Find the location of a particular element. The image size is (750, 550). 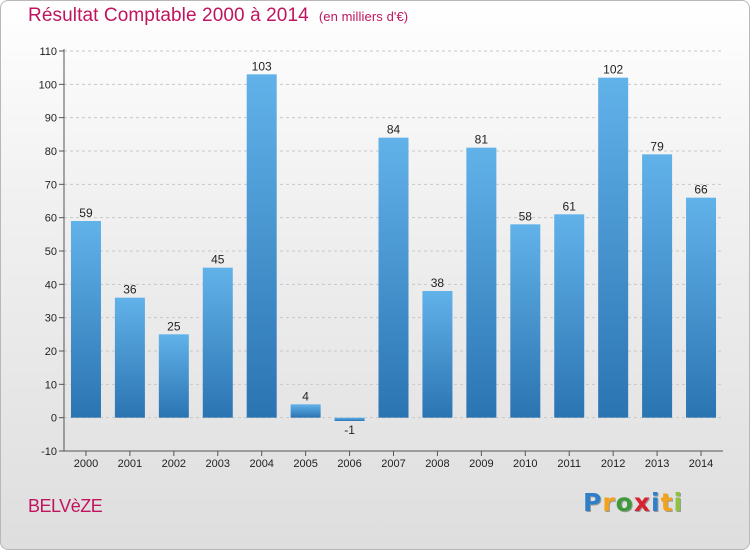

proxiti-logo-letter: t is located at coordinates (667, 502).